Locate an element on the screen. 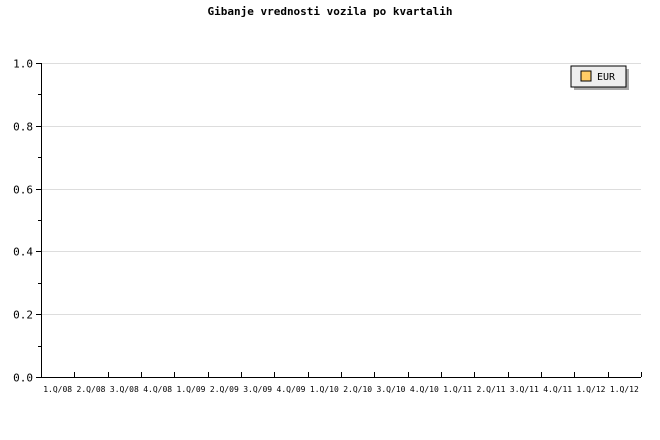 Image resolution: width=660 pixels, height=440 pixels. x-tick-label: 1.Q/08 is located at coordinates (57, 389).